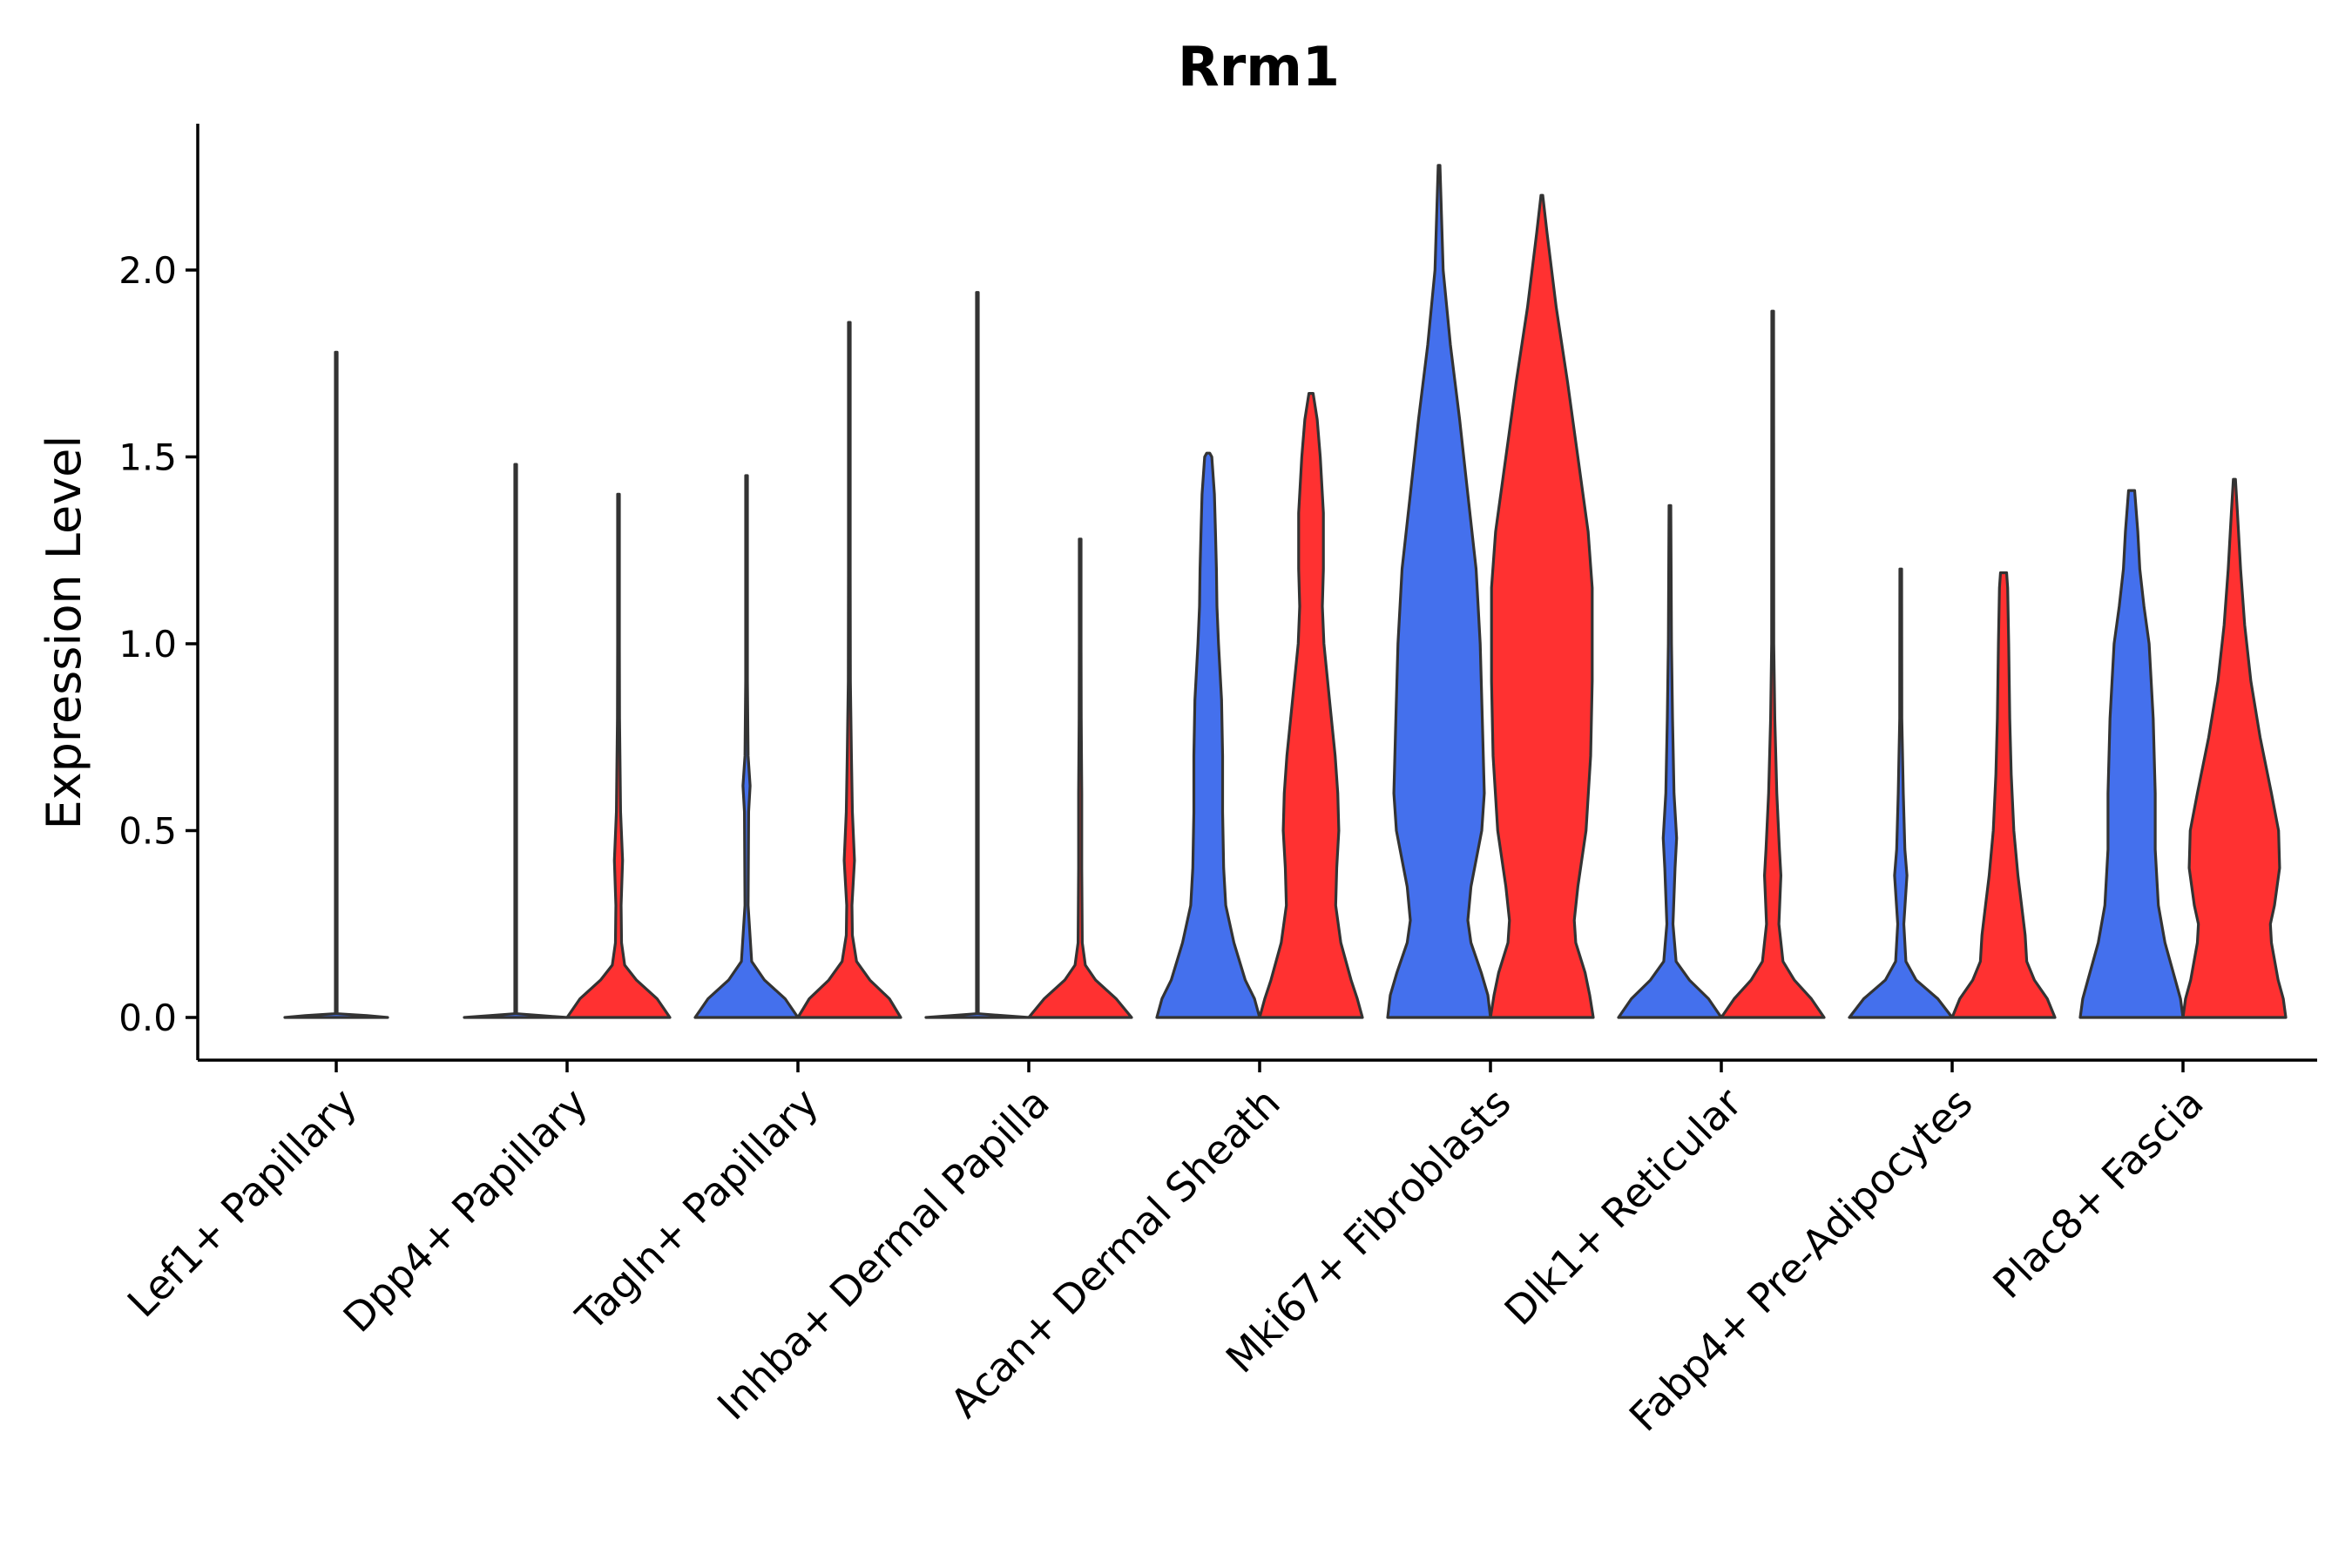 The image size is (2352, 1568). Describe the element at coordinates (697, 1210) in the screenshot. I see `x-category-label: Tagln+ Papillary` at that location.